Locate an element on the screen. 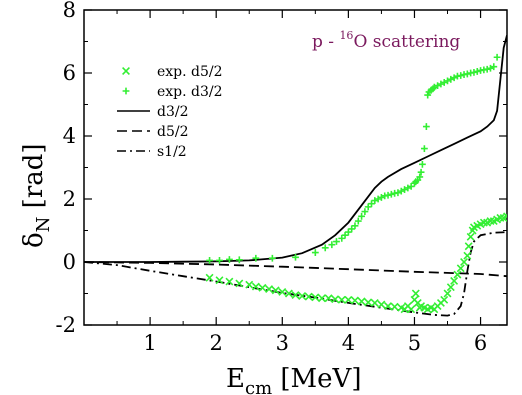 This screenshot has height=395, width=522. legend-label: exp. d5/2 is located at coordinates (190, 72).